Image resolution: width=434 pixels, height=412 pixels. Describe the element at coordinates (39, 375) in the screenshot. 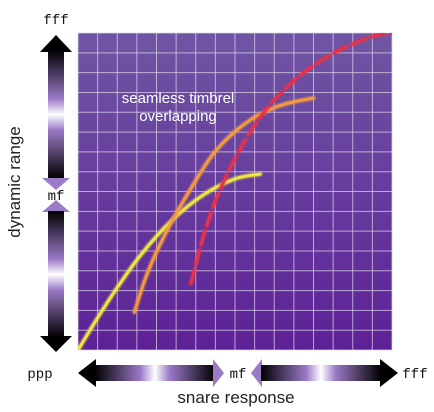

I see `x-tick-label-left: ppp` at that location.